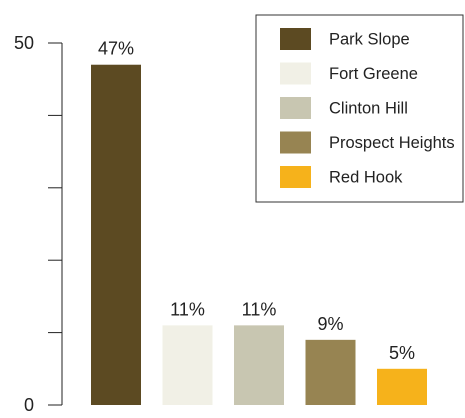  I want to click on value-label: 9%, so click(330, 324).